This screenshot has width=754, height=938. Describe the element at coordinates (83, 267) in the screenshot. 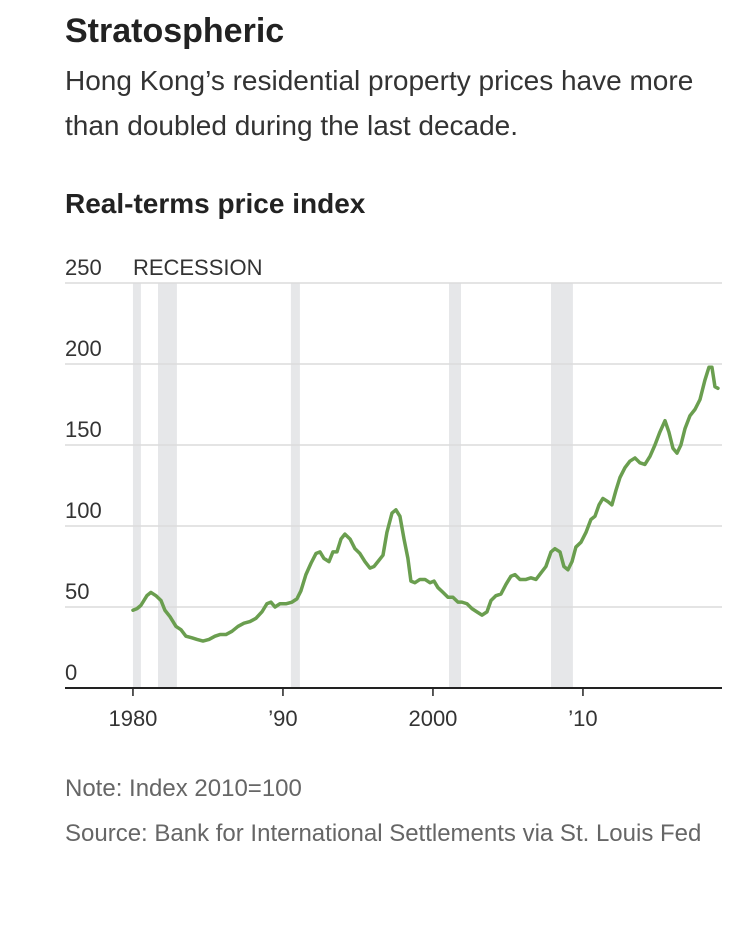

I see `y-tick-label: 250` at that location.